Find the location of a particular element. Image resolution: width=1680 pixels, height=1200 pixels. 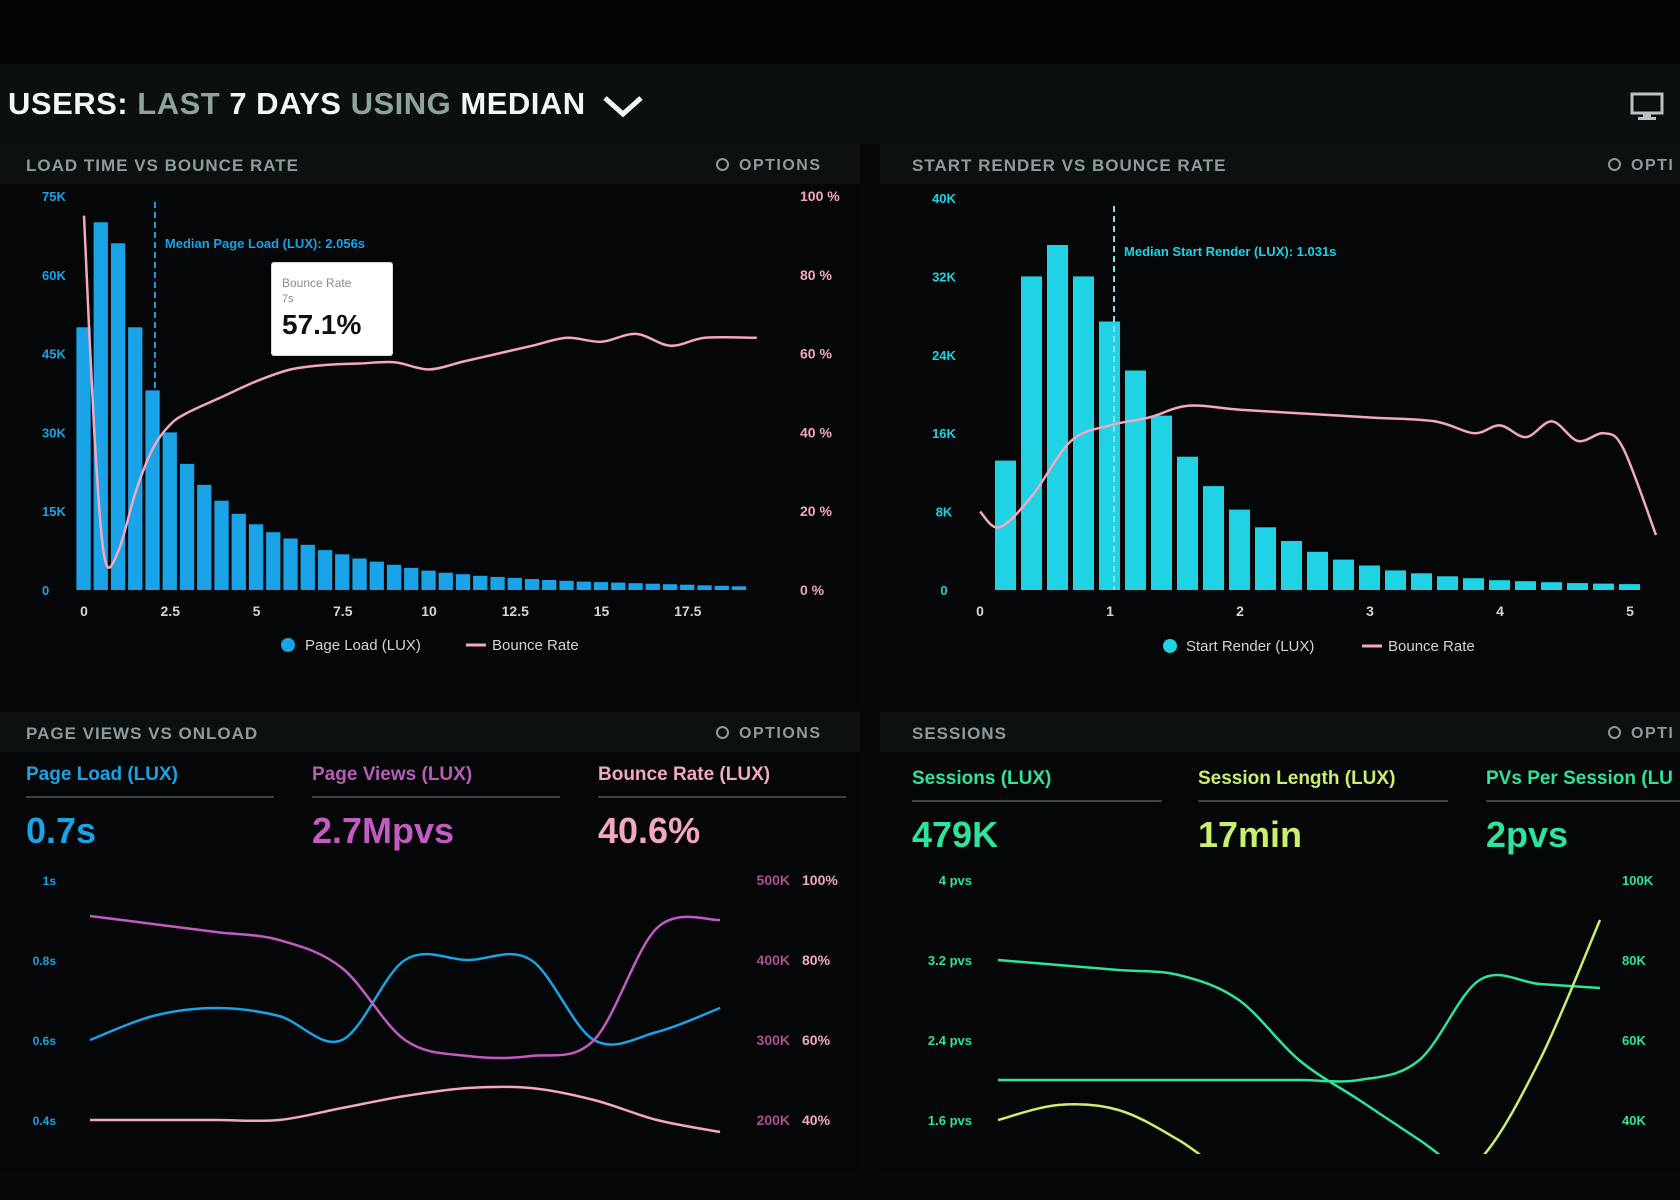

x-tick-label: 15 is located at coordinates (602, 611).